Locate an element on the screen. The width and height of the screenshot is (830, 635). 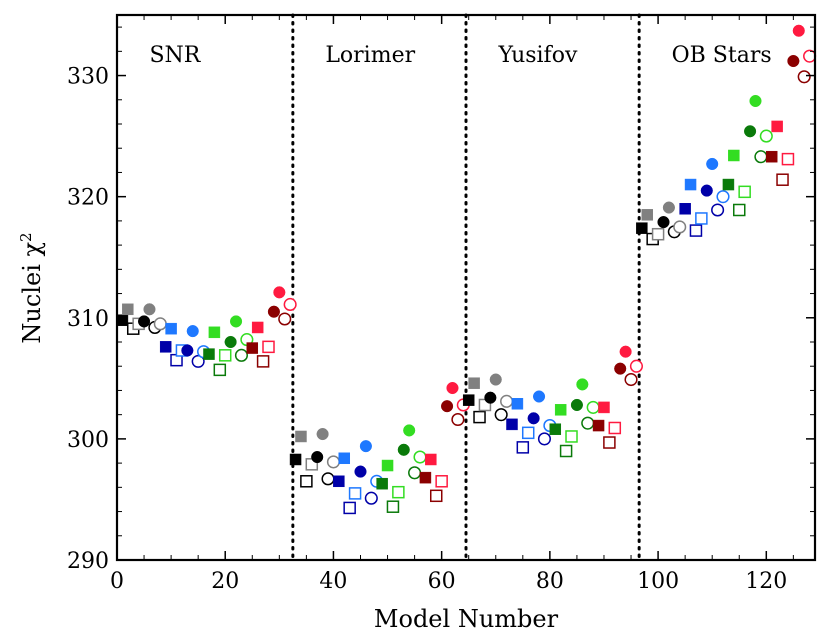
y-tick-label: 310 is located at coordinates (88, 319).